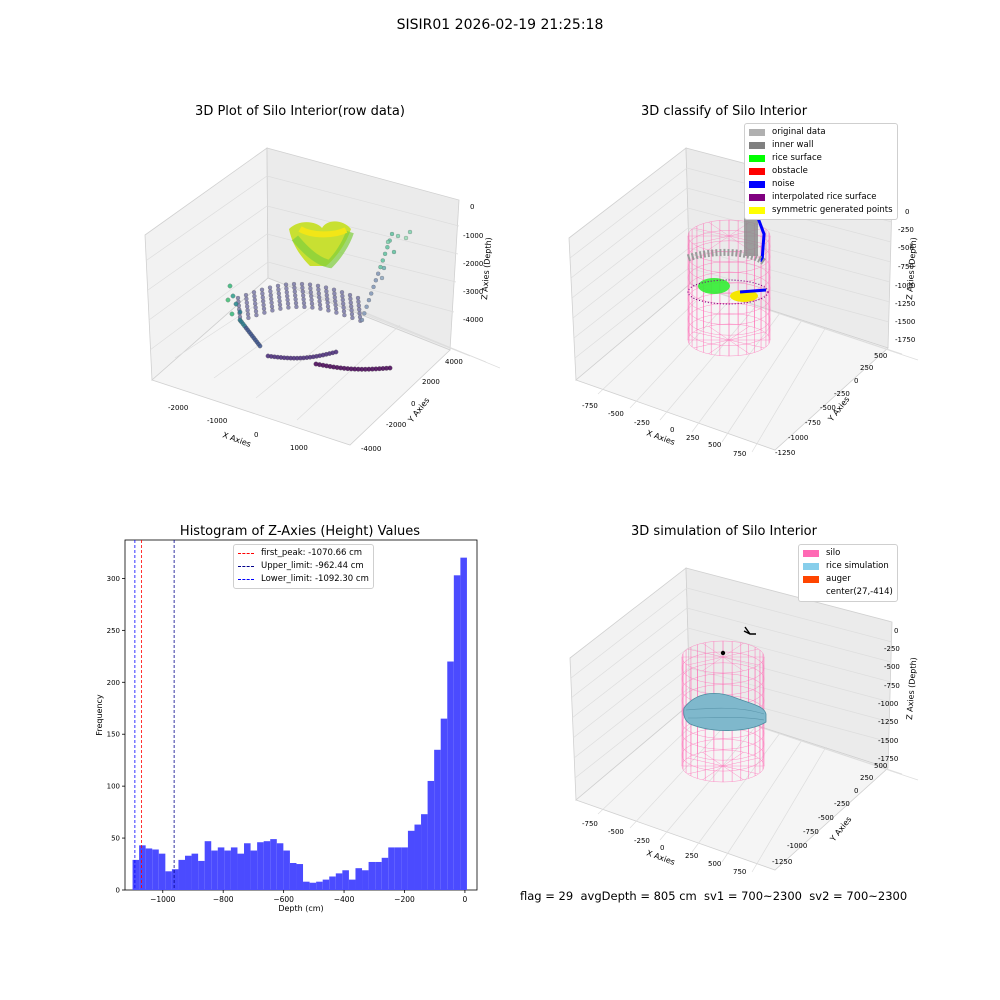  What do you see at coordinates (821, 171) in the screenshot?
I see `legend-item: obstacle` at bounding box center [821, 171].